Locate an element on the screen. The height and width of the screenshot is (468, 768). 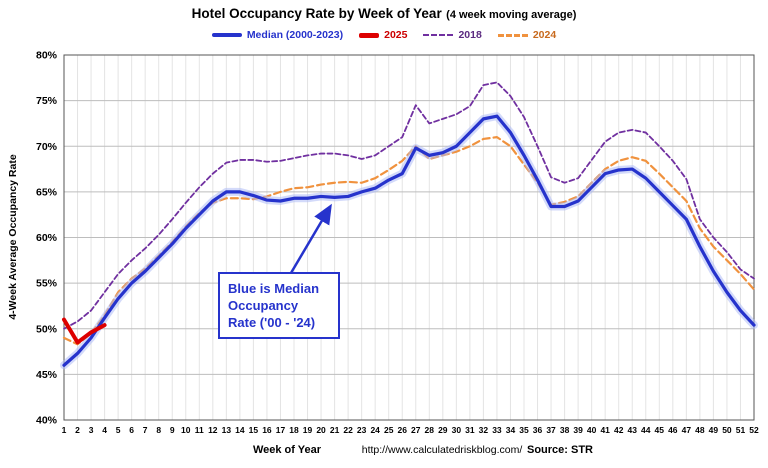
x-tick-label: 17 is located at coordinates (281, 430).